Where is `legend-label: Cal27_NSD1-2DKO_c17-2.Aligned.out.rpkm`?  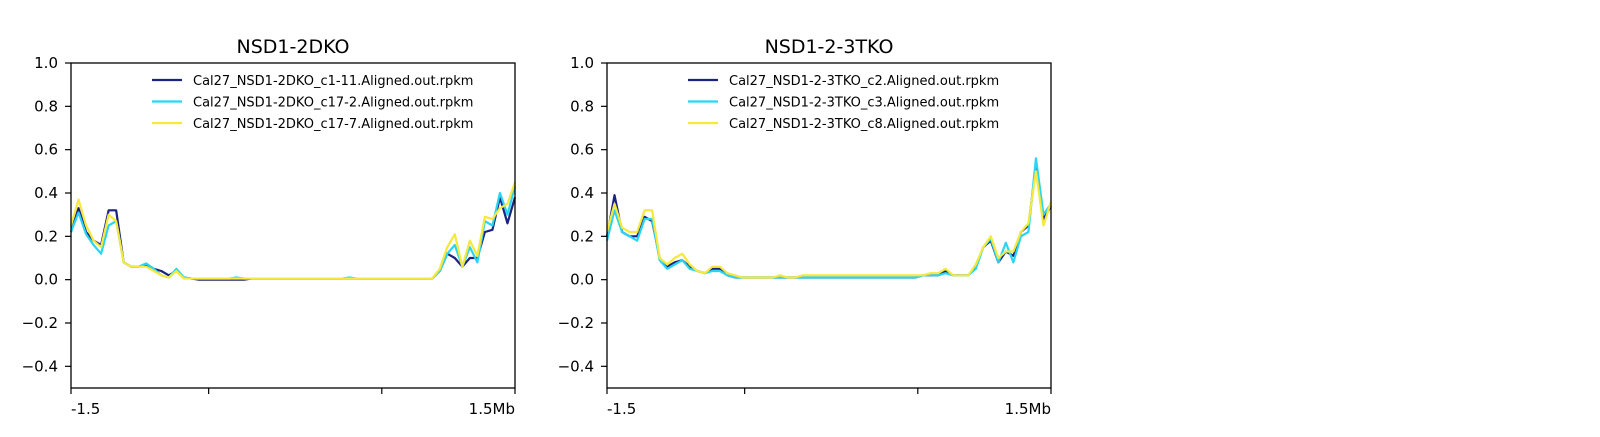 legend-label: Cal27_NSD1-2DKO_c17-2.Aligned.out.rpkm is located at coordinates (333, 103).